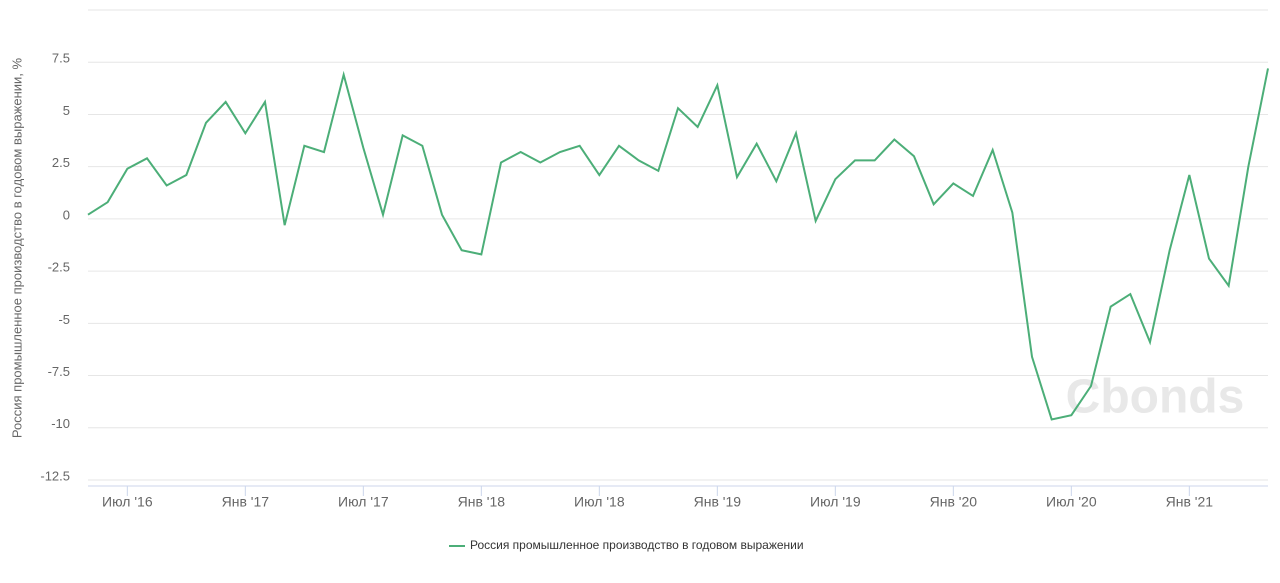  What do you see at coordinates (61, 58) in the screenshot?
I see `y-tick-label: 7.5` at bounding box center [61, 58].